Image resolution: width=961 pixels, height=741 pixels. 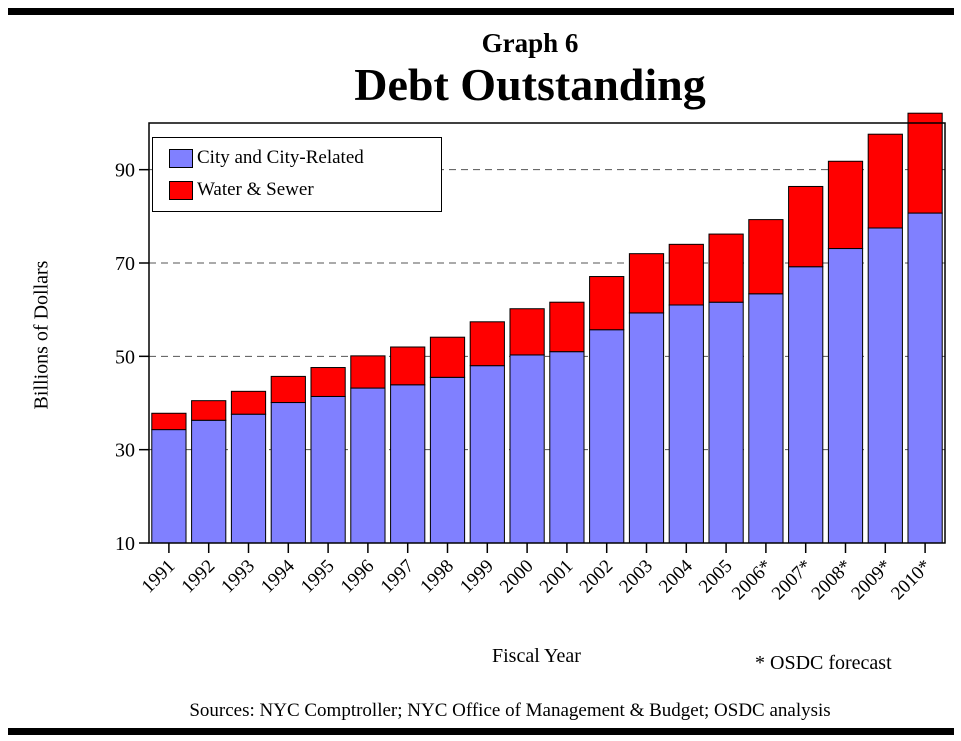 I want to click on bar-city-1998, so click(x=447, y=460).